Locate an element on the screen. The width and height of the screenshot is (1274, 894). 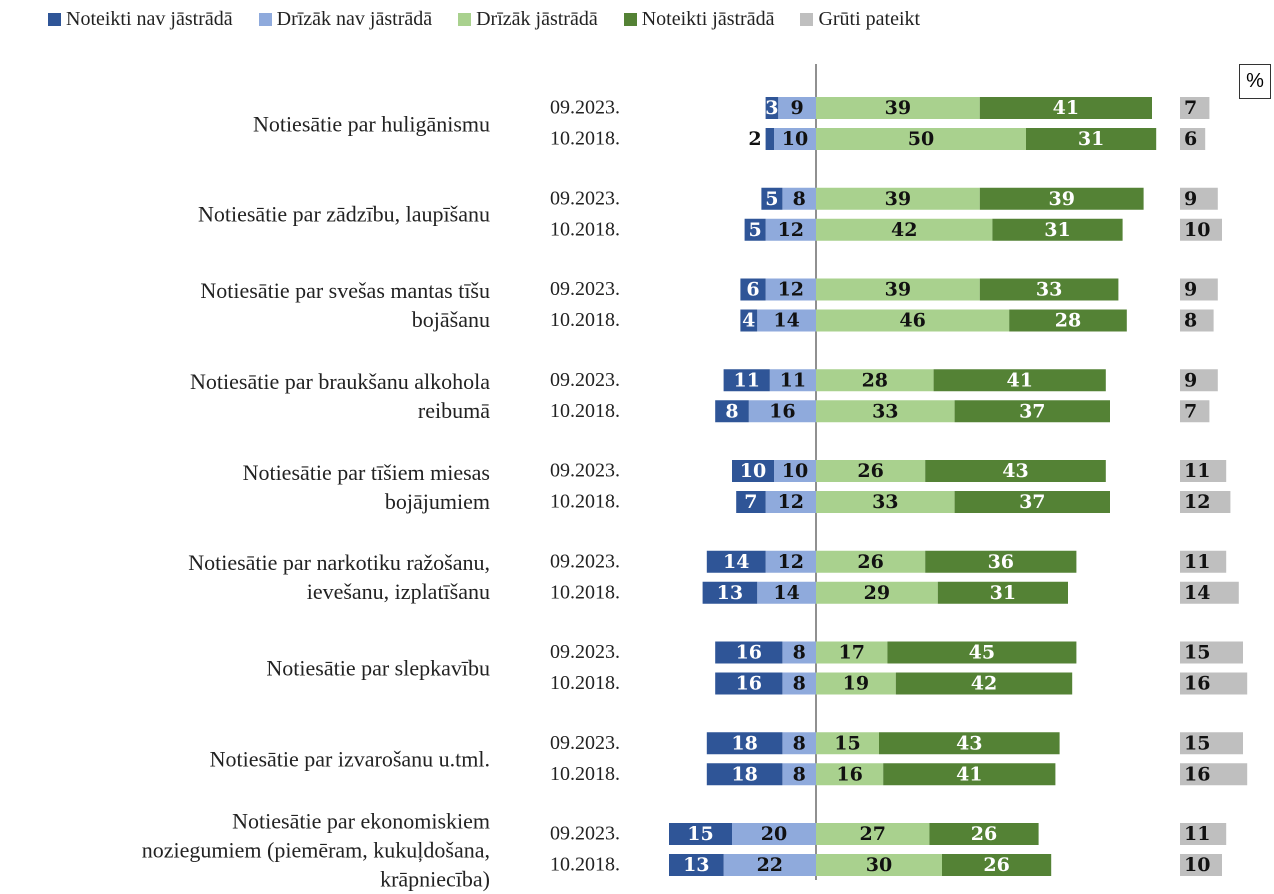
legend-label: Drīzāk nav jāstrādā is located at coordinates (354, 19).